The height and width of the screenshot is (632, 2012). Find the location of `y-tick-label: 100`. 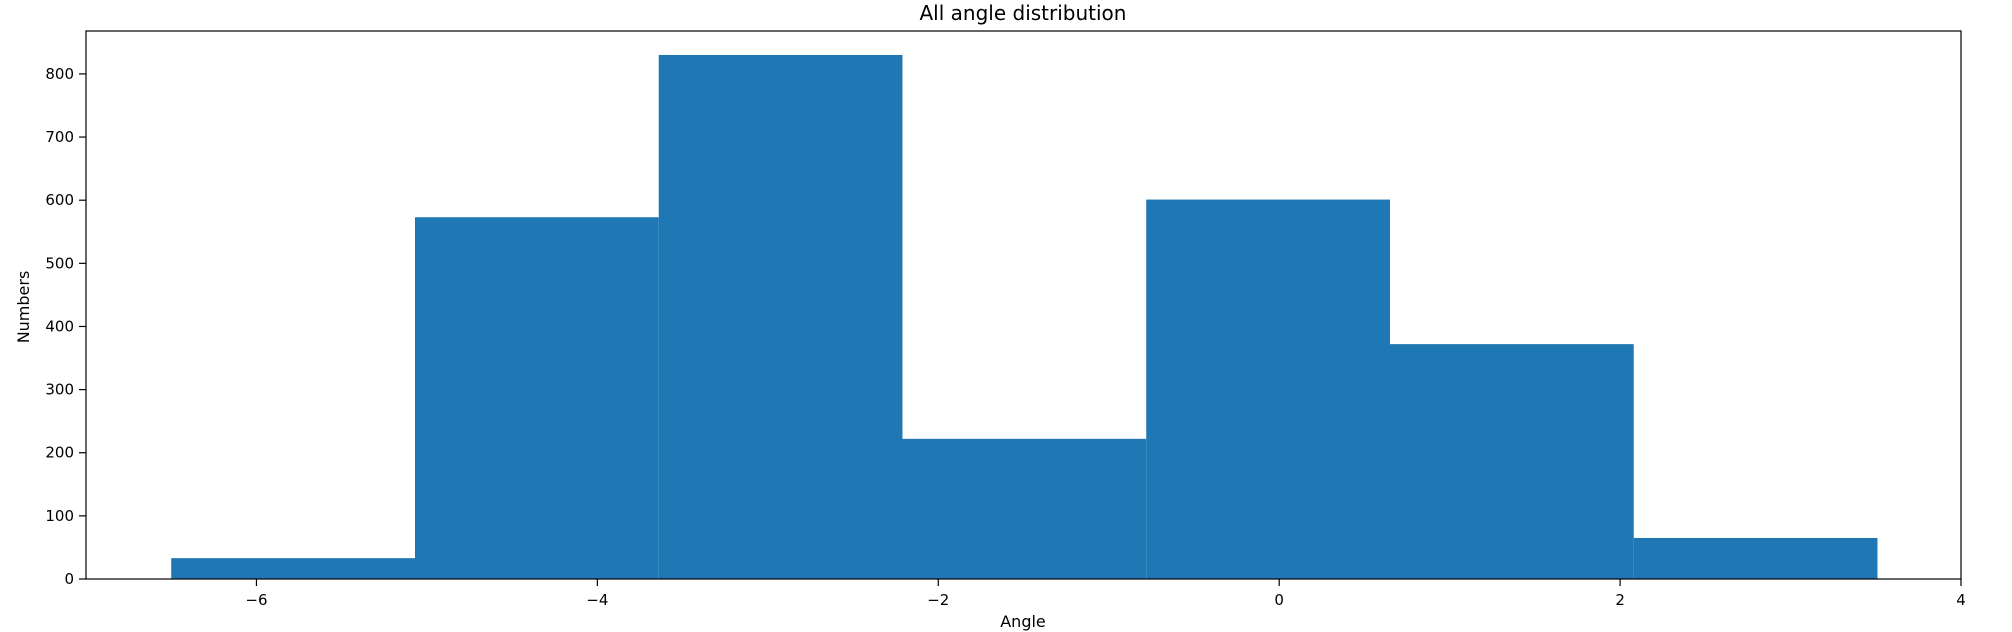

y-tick-label: 100 is located at coordinates (59, 516).